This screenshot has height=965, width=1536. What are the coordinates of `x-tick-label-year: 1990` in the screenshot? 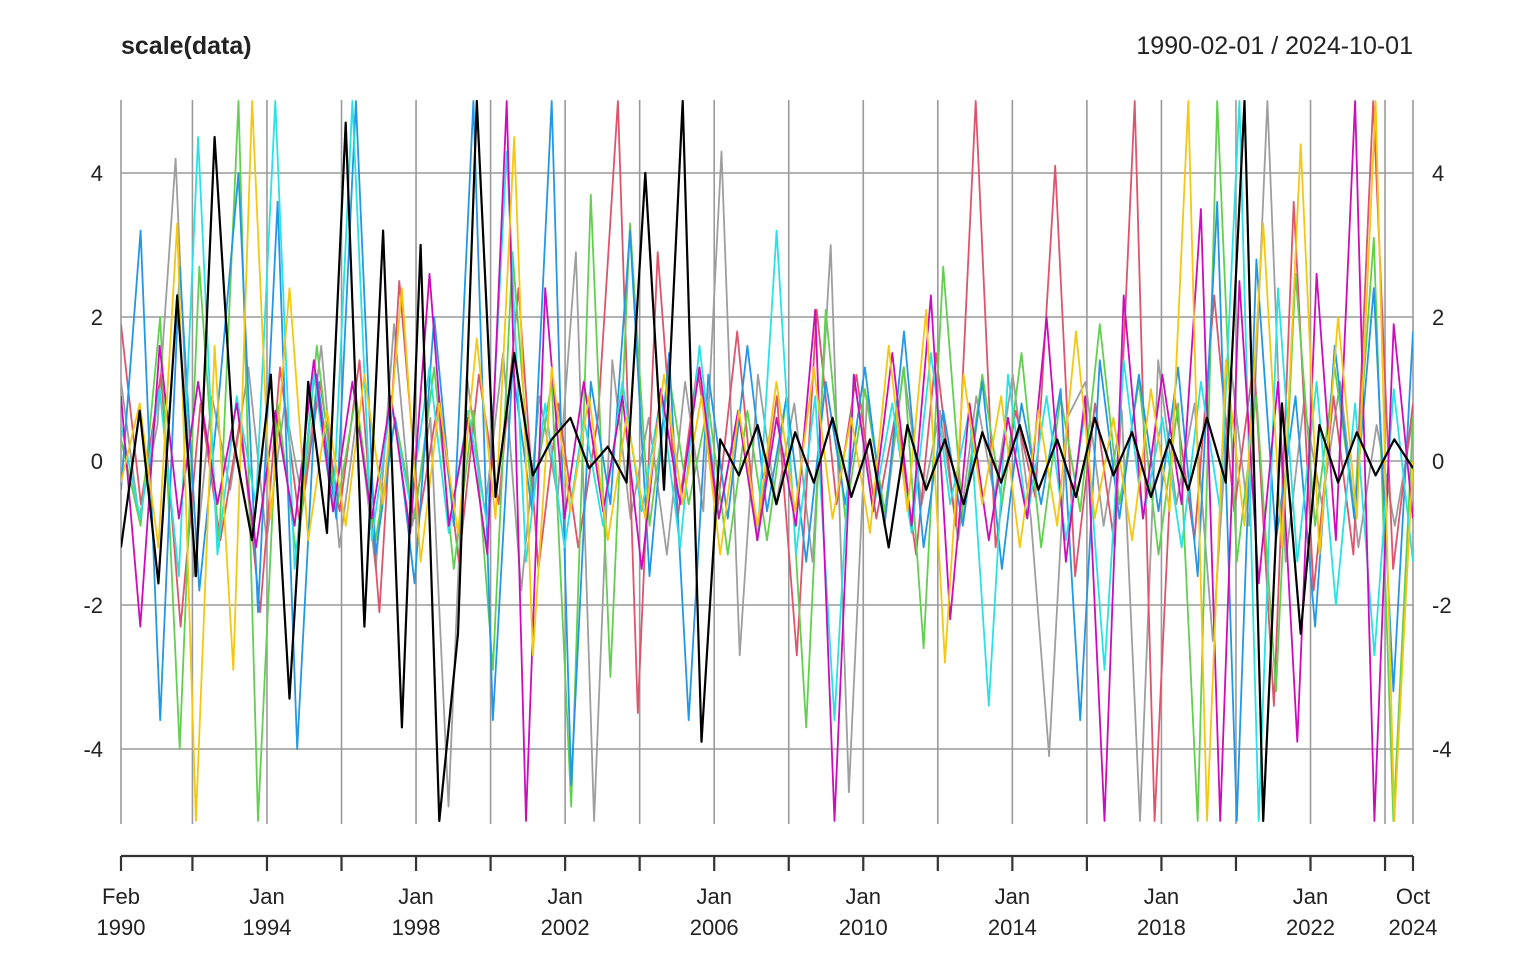 It's located at (121, 927).